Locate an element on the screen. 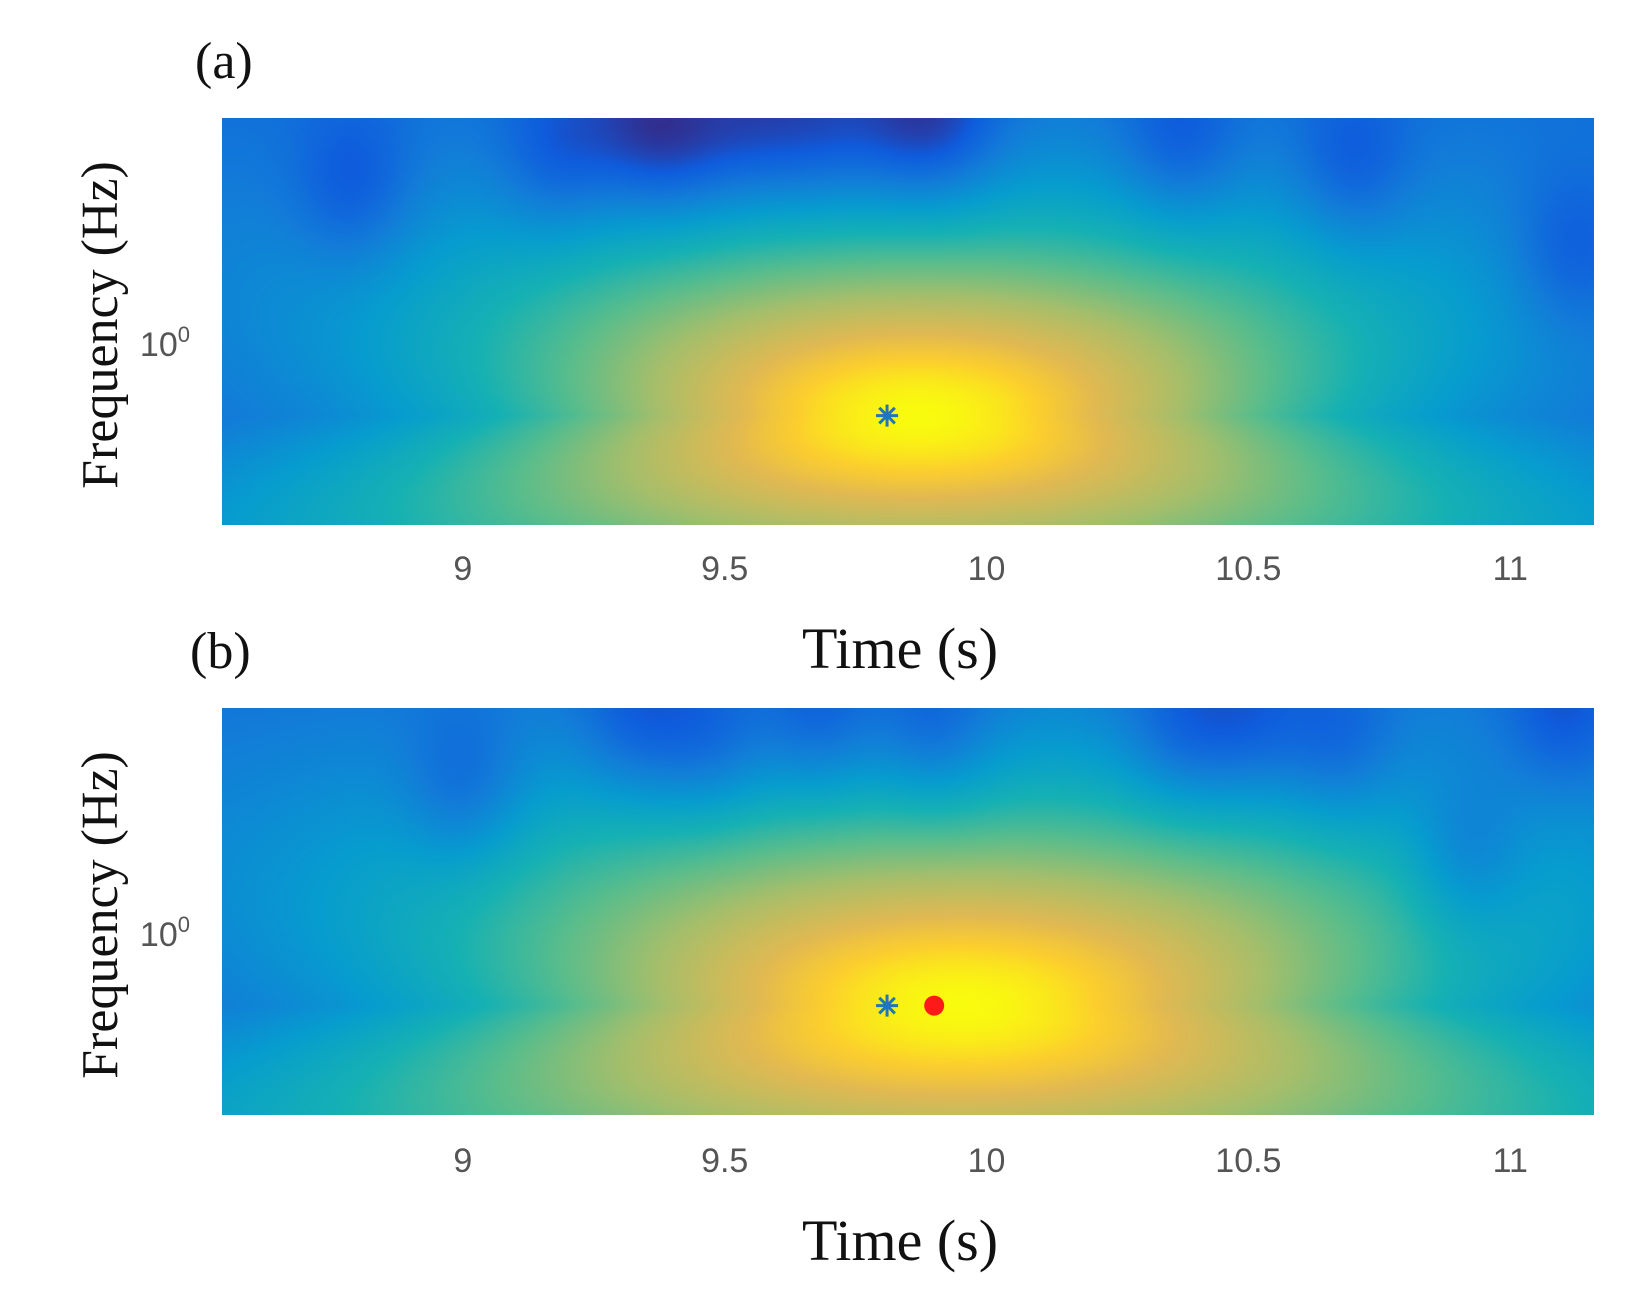 The image size is (1646, 1310). panel-label: (b) is located at coordinates (220, 651).